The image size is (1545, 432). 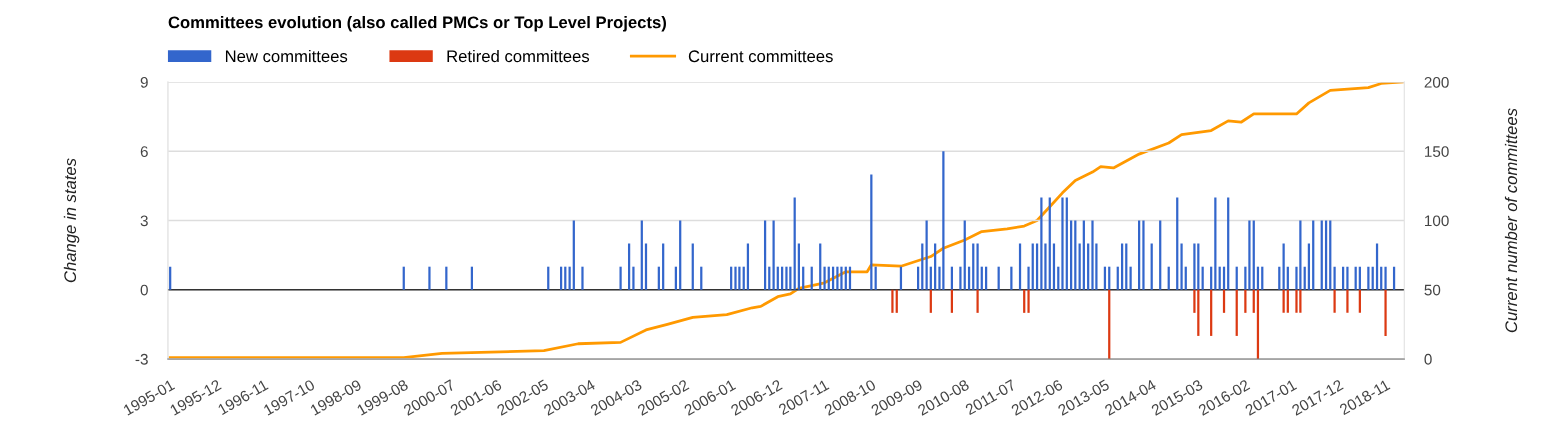 I want to click on y-tick-label: 0, so click(x=144, y=290).